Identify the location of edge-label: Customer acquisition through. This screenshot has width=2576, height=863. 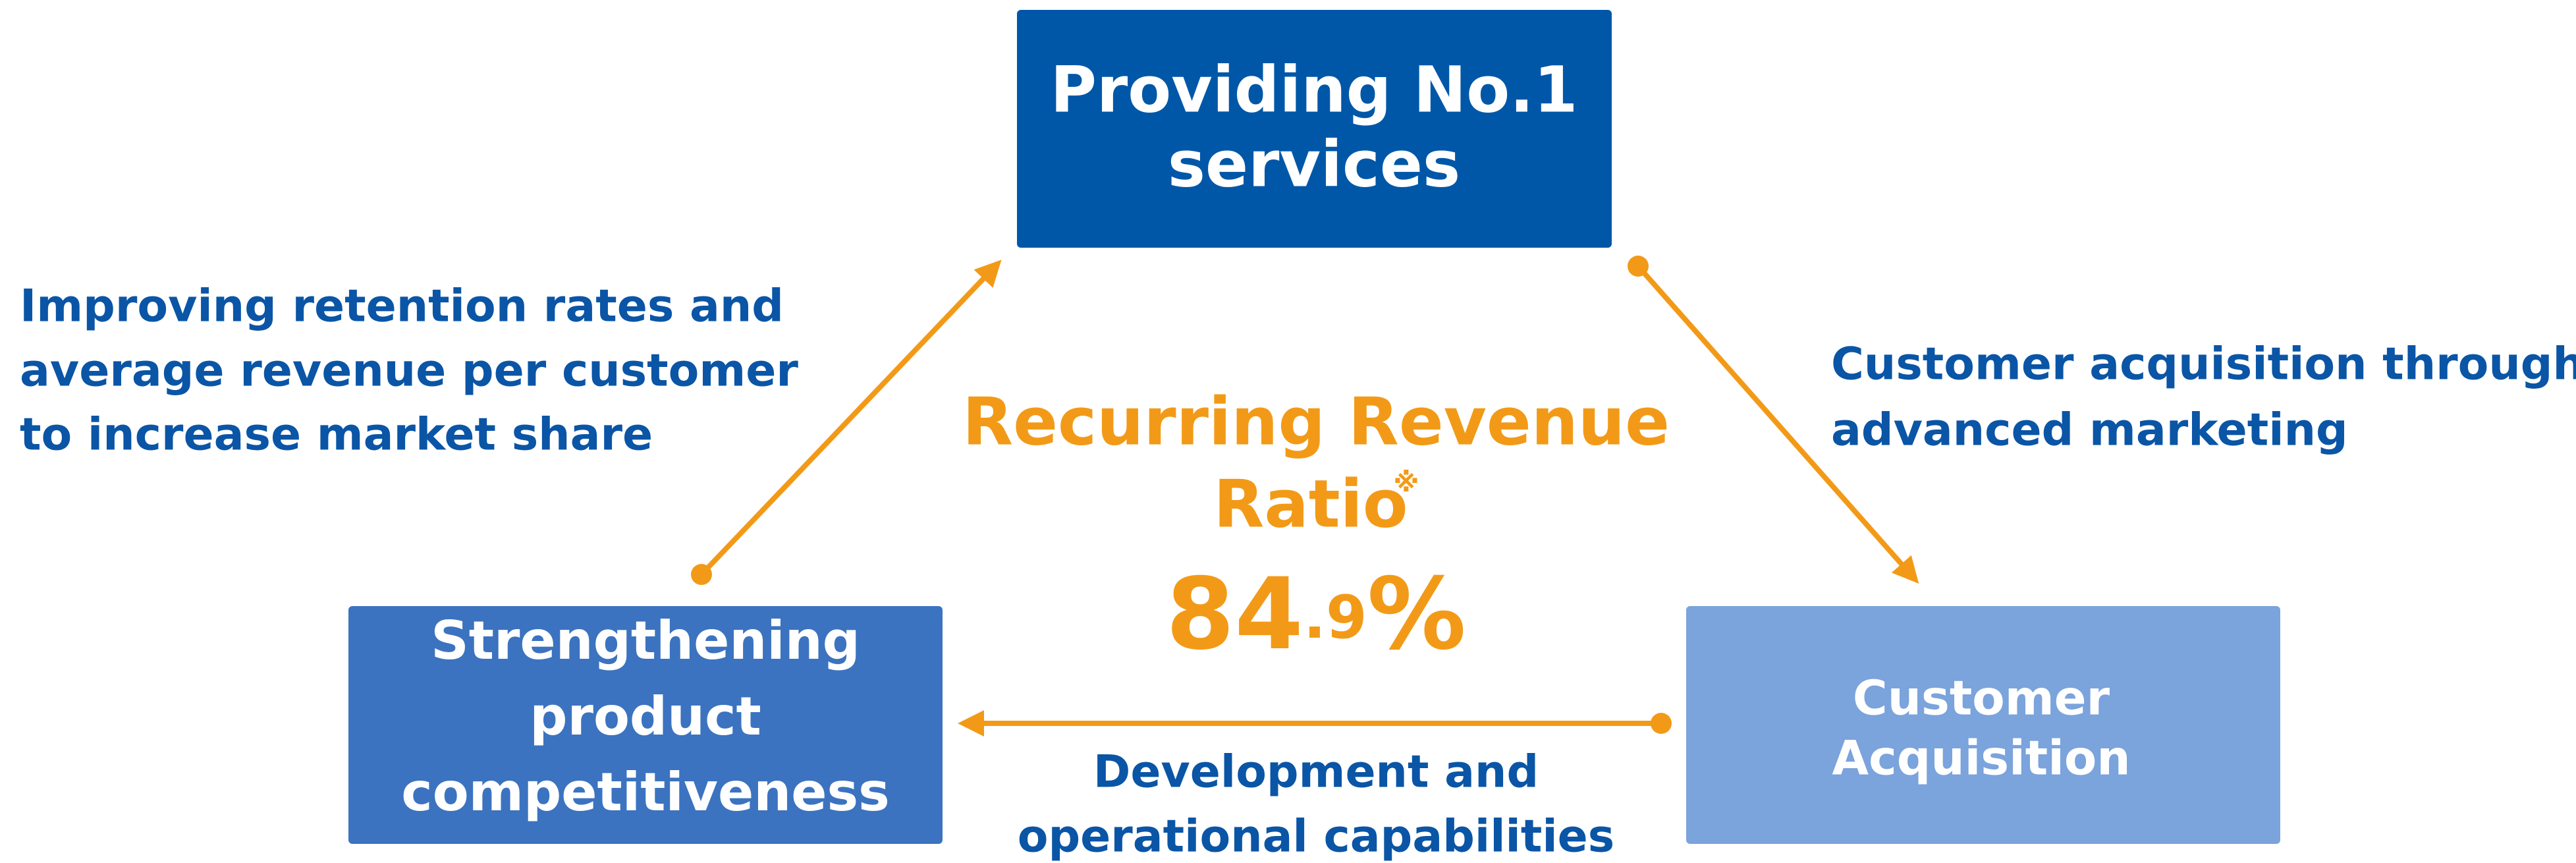
(2203, 365).